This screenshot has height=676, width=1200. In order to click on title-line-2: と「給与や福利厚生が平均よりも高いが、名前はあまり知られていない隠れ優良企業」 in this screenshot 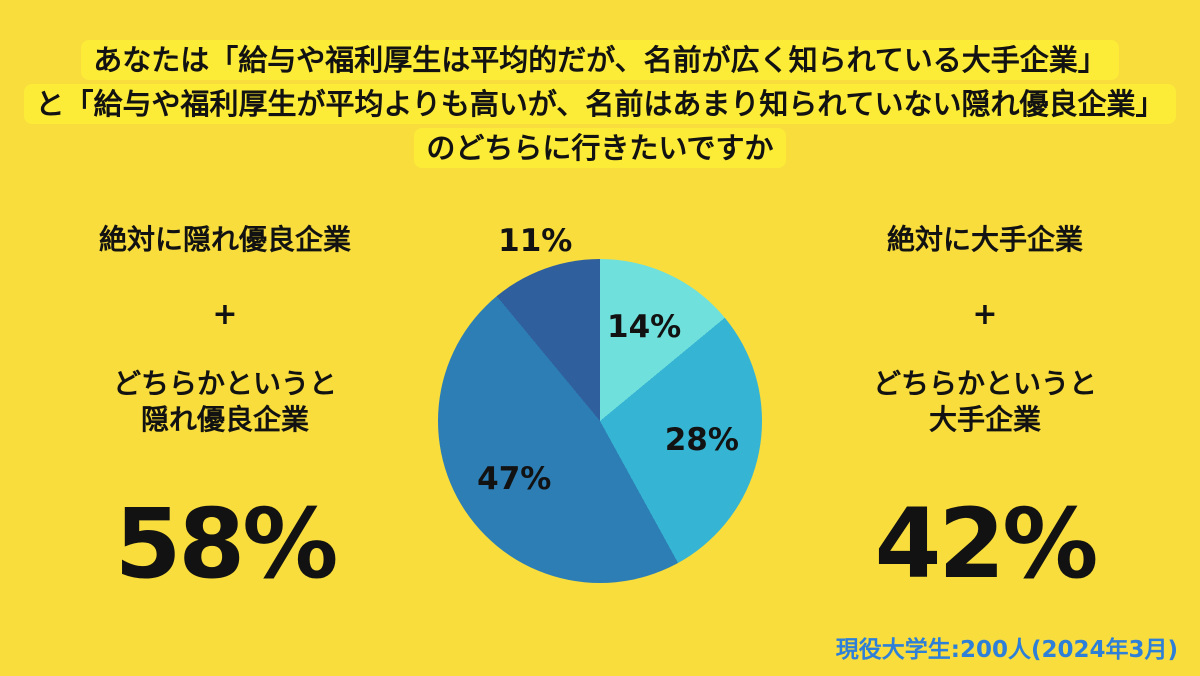, I will do `click(600, 106)`.